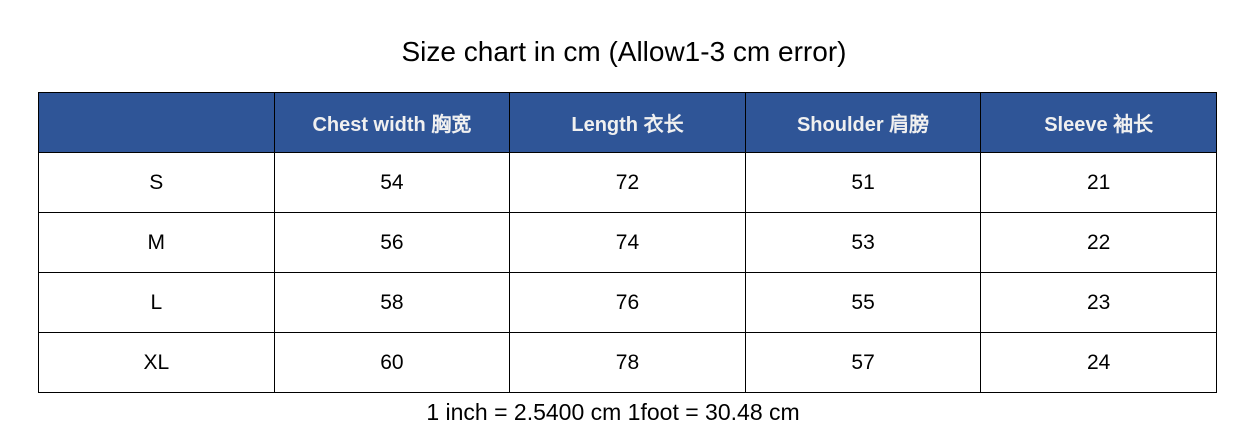  I want to click on cell-chest-width: 56, so click(392, 242).